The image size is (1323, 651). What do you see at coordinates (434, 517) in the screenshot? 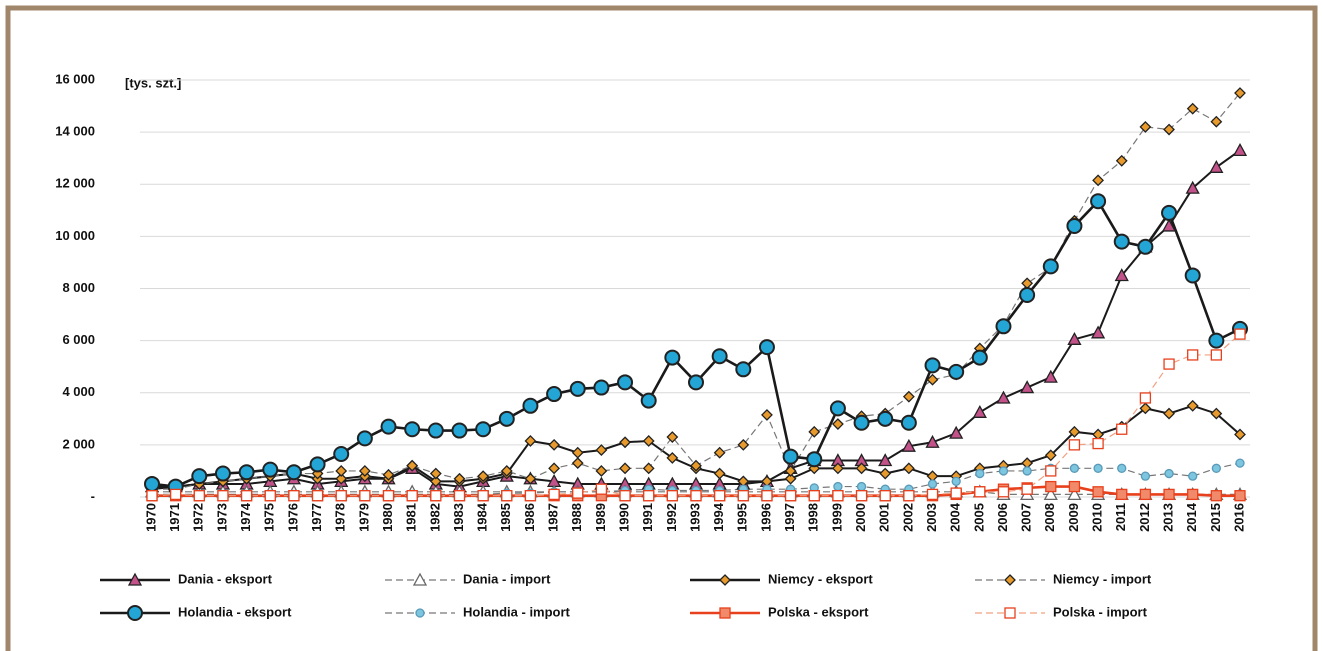
I see `x-tick-label: 1982` at bounding box center [434, 517].